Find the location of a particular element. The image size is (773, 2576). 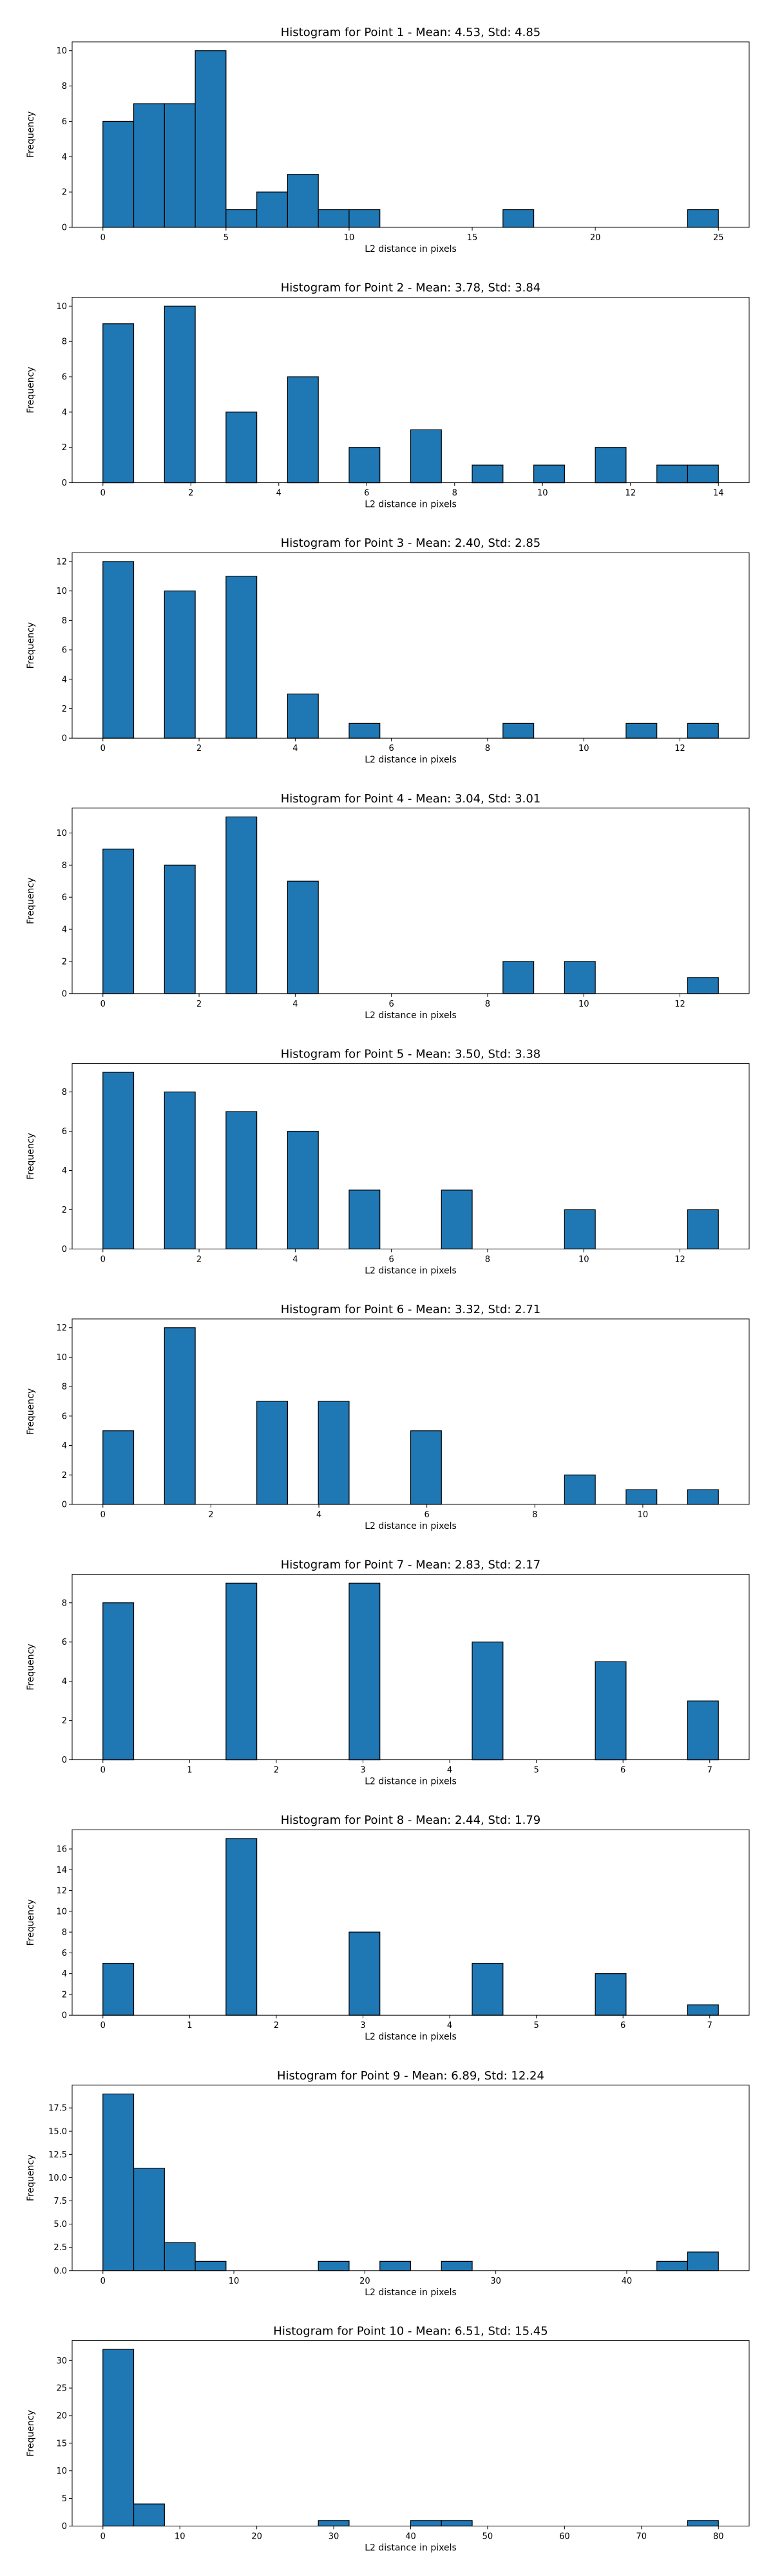

y-tick-label: 7.5 is located at coordinates (60, 2201).